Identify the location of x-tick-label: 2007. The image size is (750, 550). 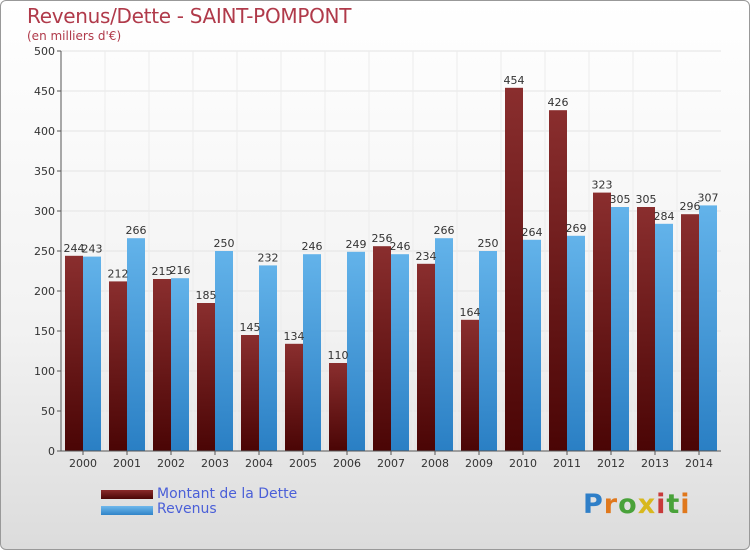
(391, 463).